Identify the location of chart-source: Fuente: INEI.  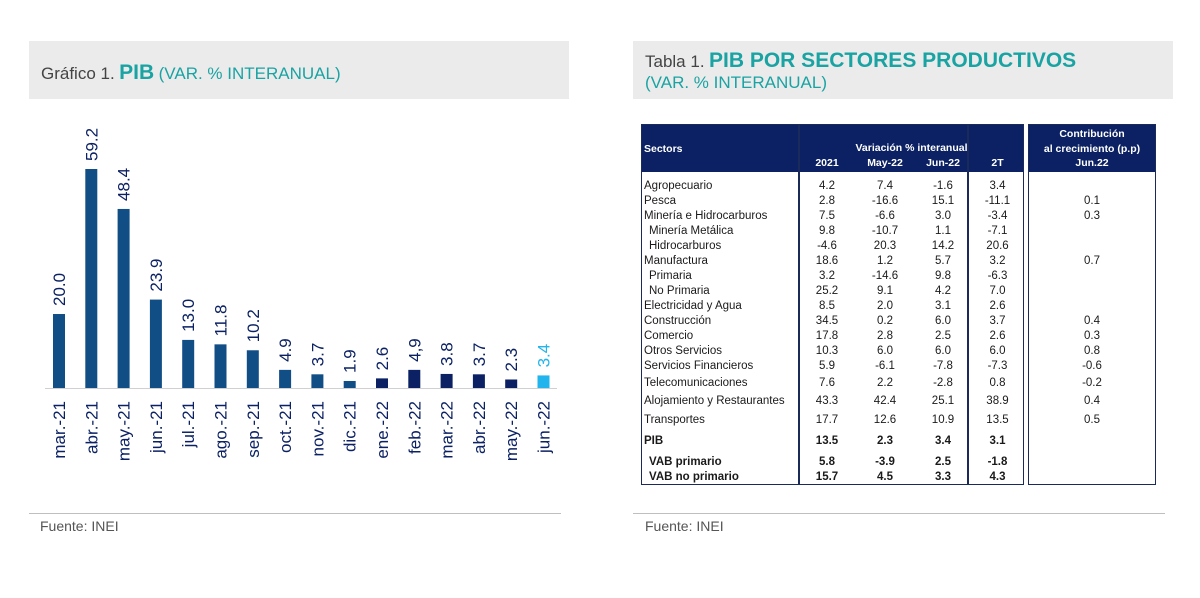
(79, 526).